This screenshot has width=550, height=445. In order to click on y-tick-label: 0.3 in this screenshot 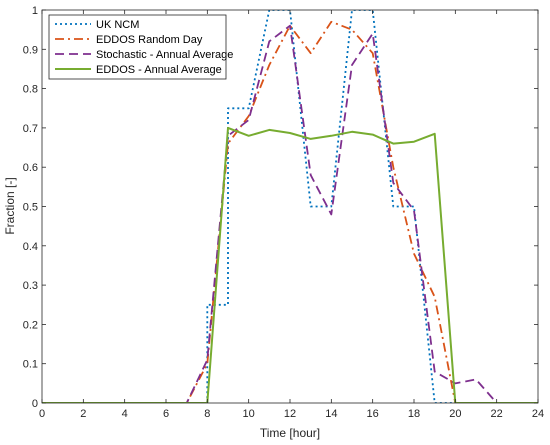, I will do `click(30, 286)`.